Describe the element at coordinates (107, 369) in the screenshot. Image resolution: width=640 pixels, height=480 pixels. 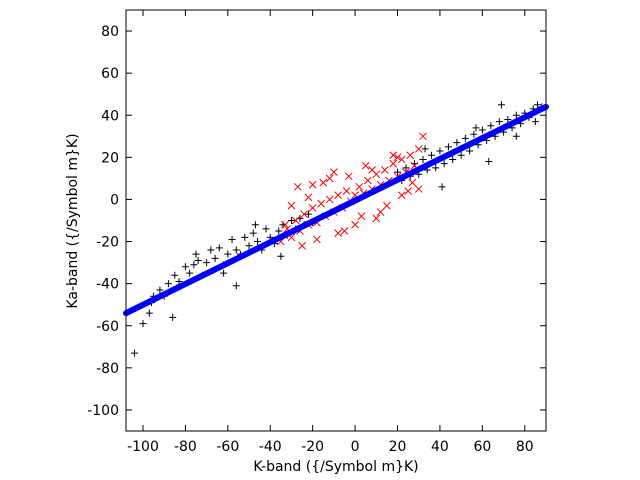
I see `y-tick-label: -80` at that location.